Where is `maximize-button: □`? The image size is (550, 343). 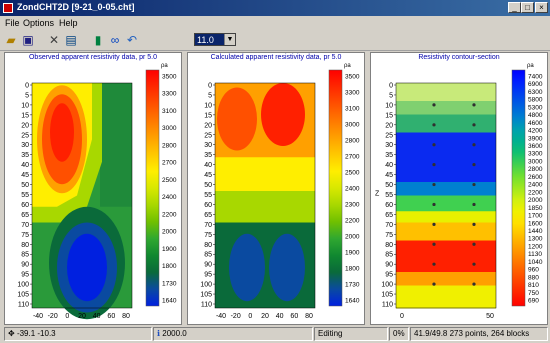
maximize-button: □ is located at coordinates (527, 7).